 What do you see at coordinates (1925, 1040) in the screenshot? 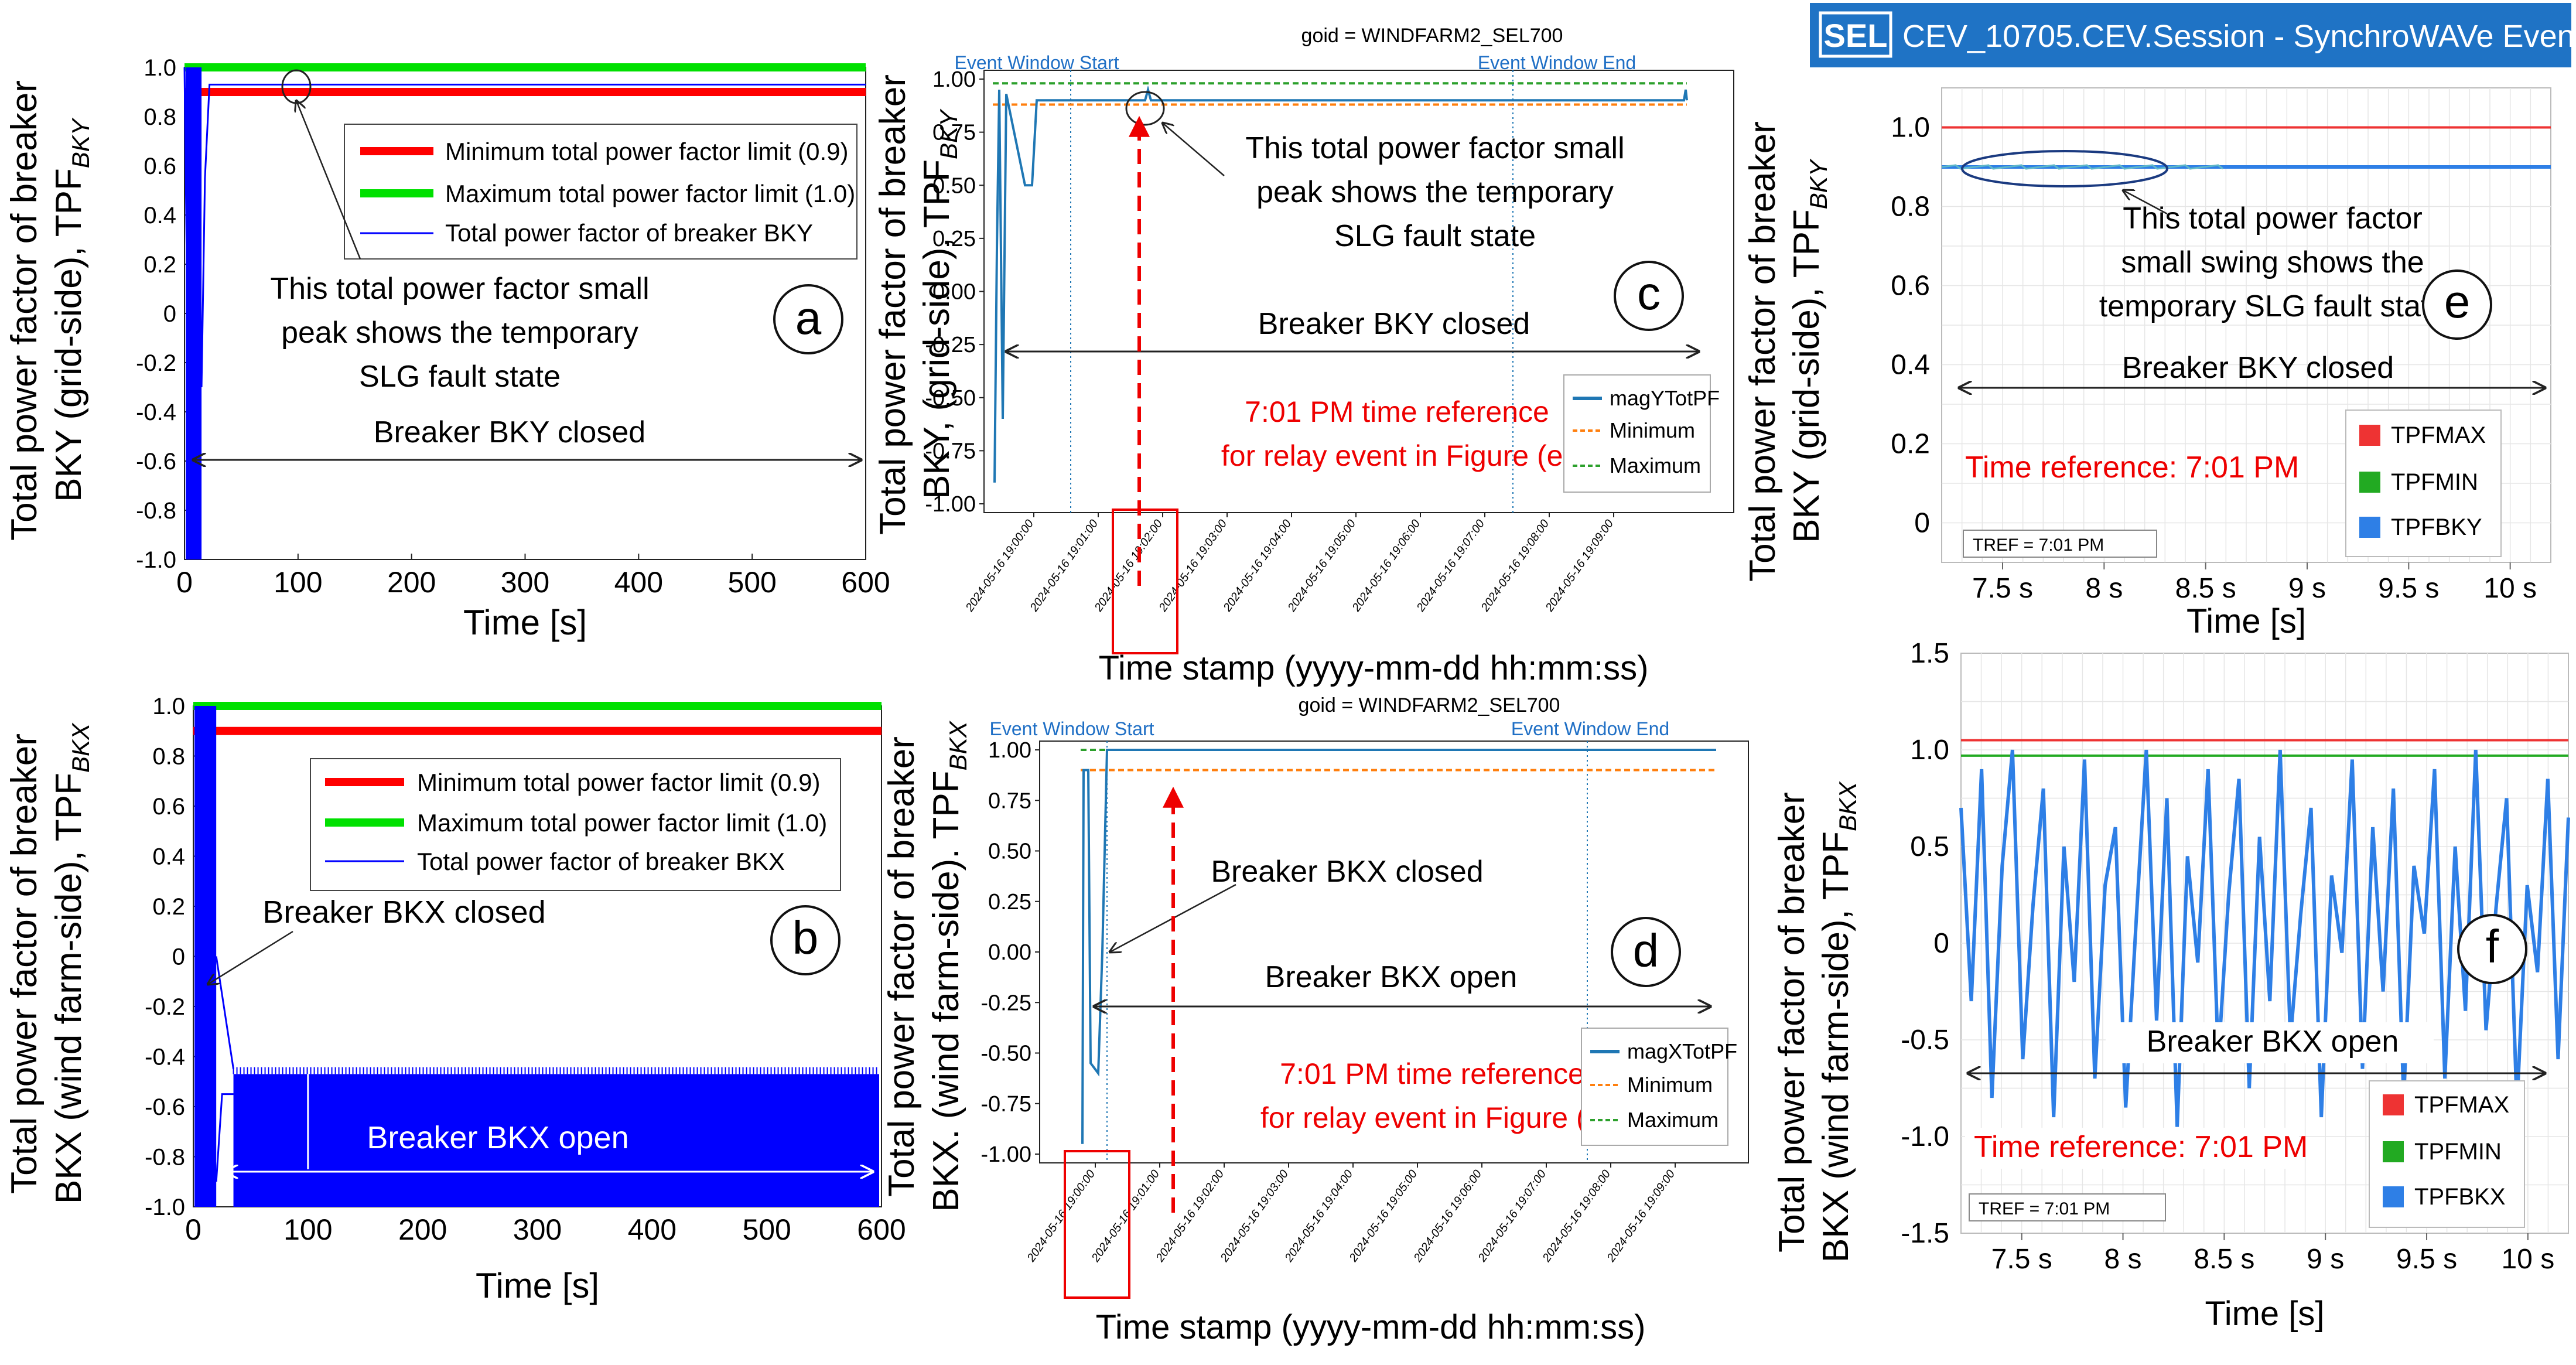
I see `f-y-tick-label: -0.5` at bounding box center [1925, 1040].